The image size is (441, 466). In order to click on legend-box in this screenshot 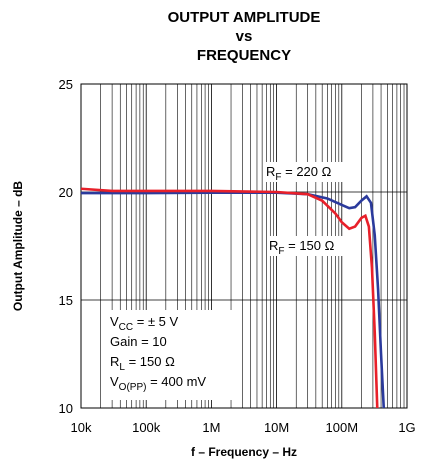, I will do `click(170, 355)`.